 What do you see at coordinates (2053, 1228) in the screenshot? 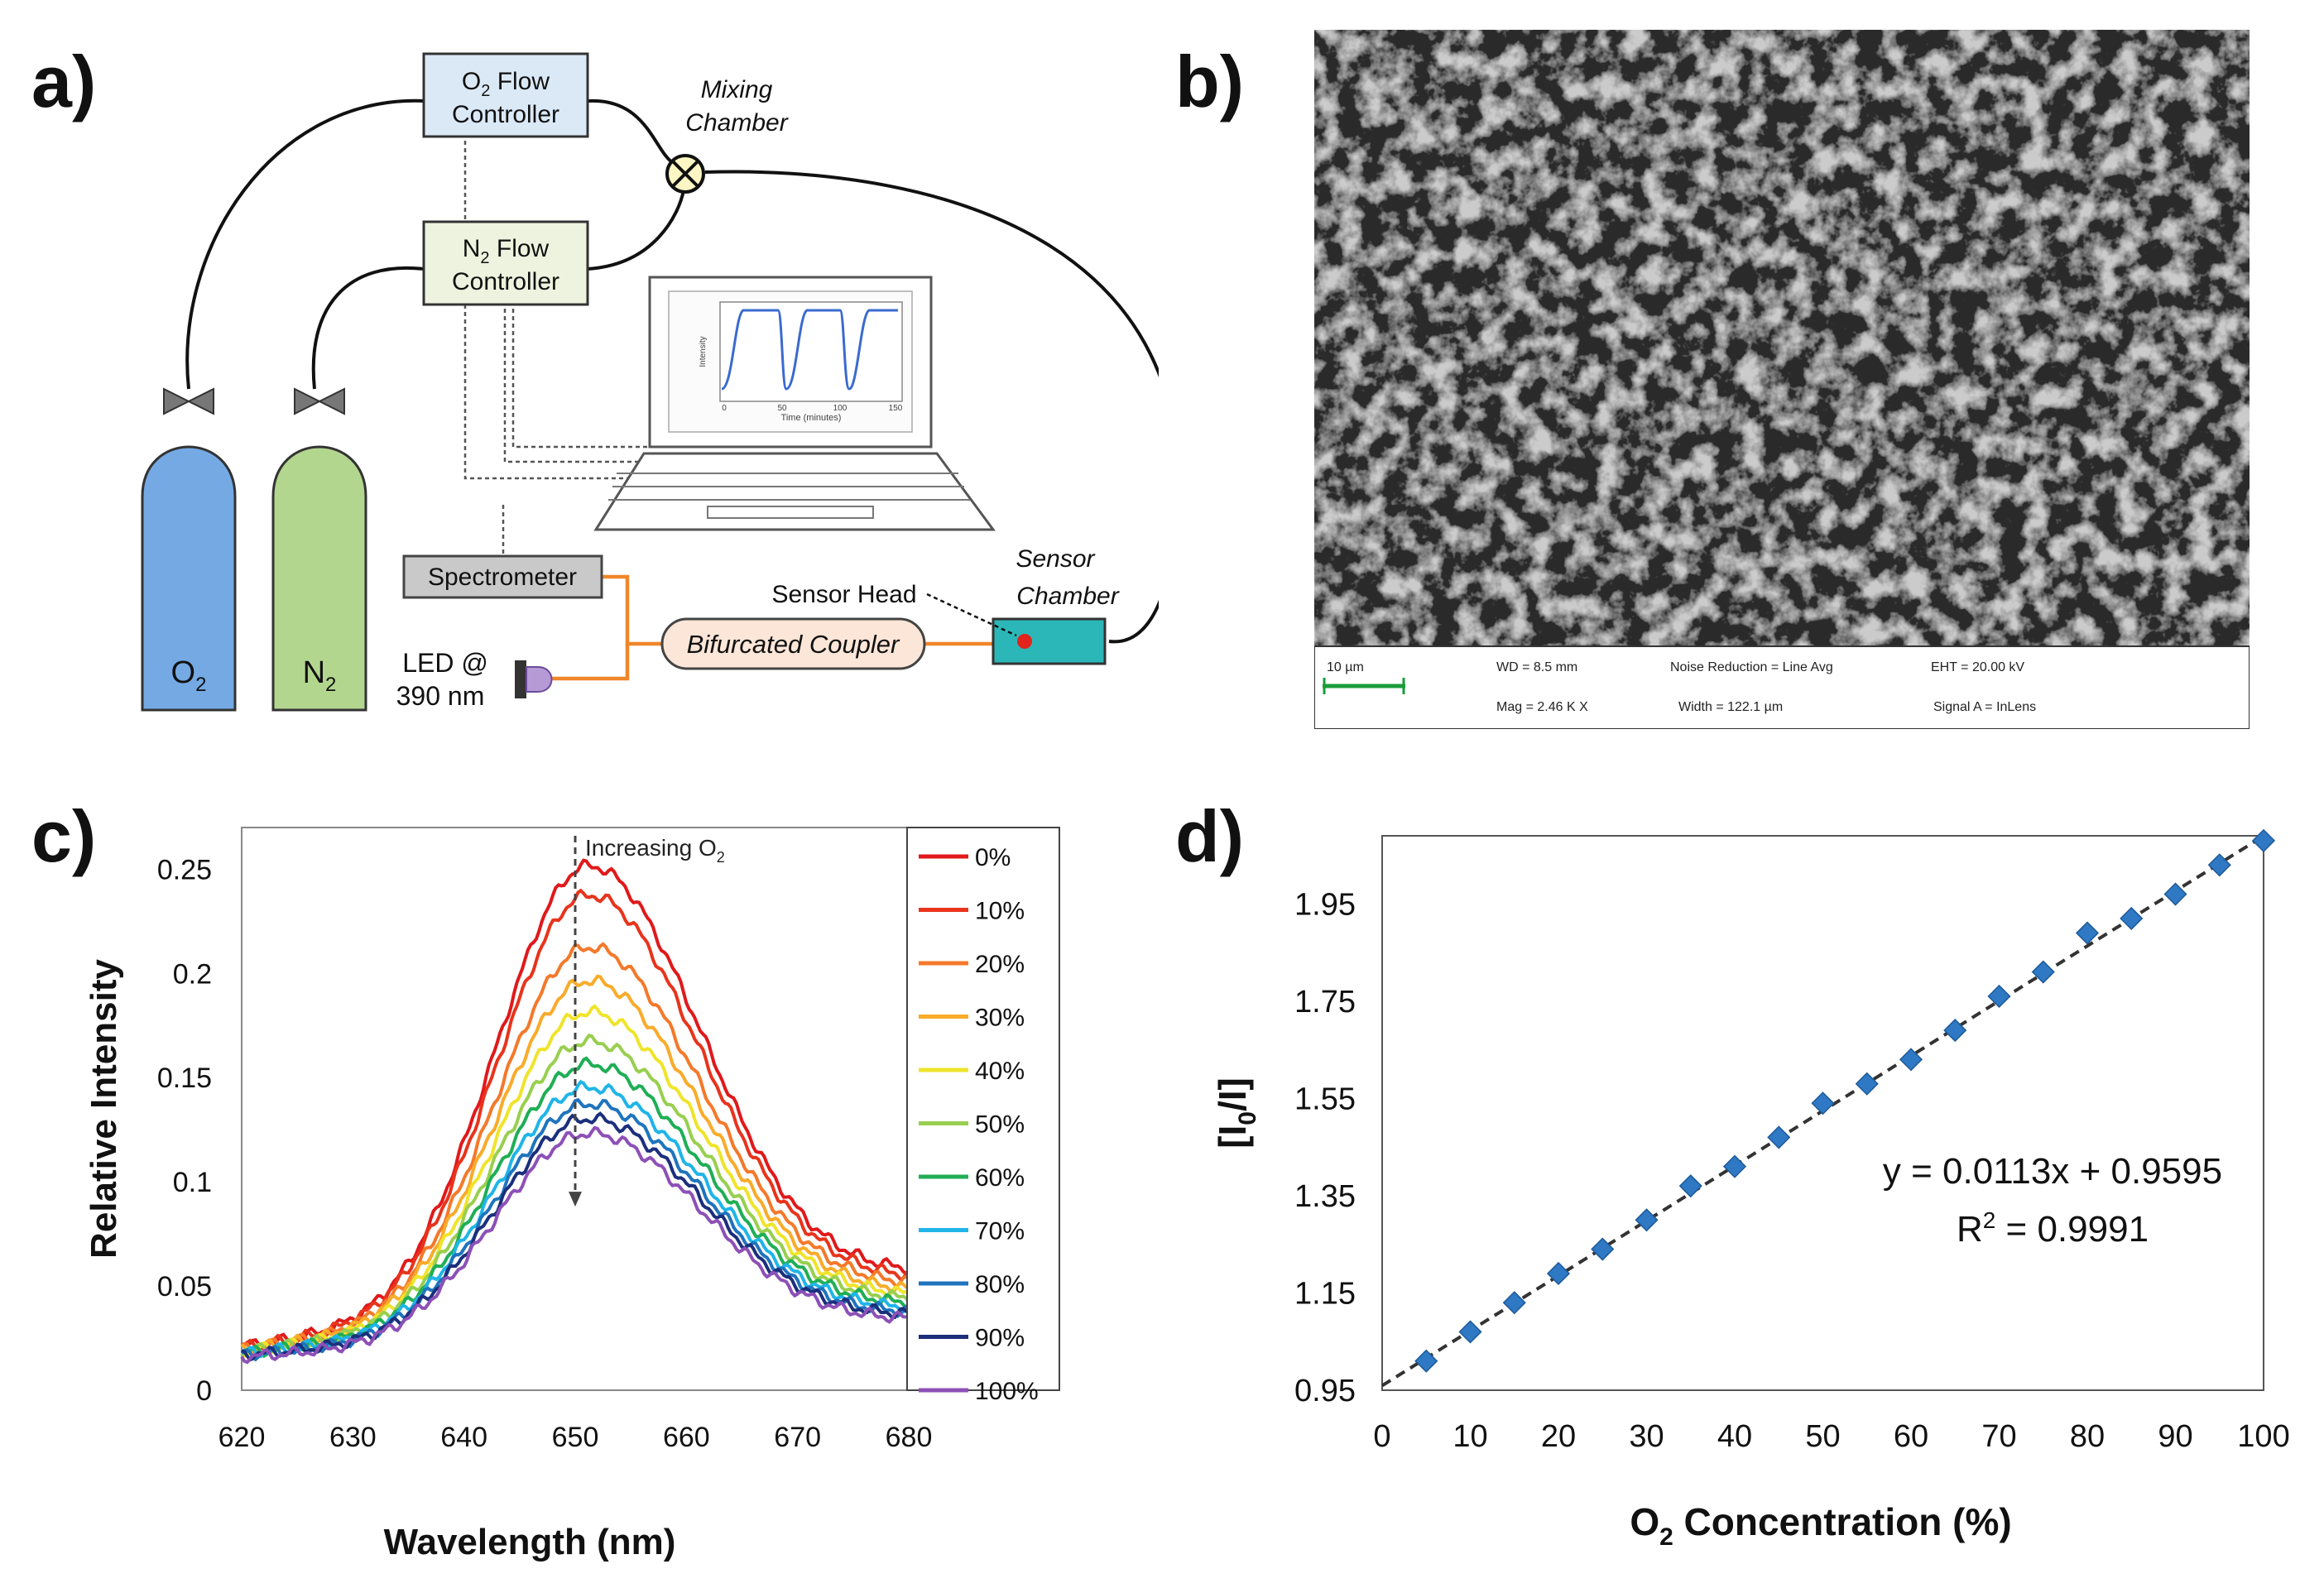
I see `r-squared: R2 = 0.9991` at bounding box center [2053, 1228].